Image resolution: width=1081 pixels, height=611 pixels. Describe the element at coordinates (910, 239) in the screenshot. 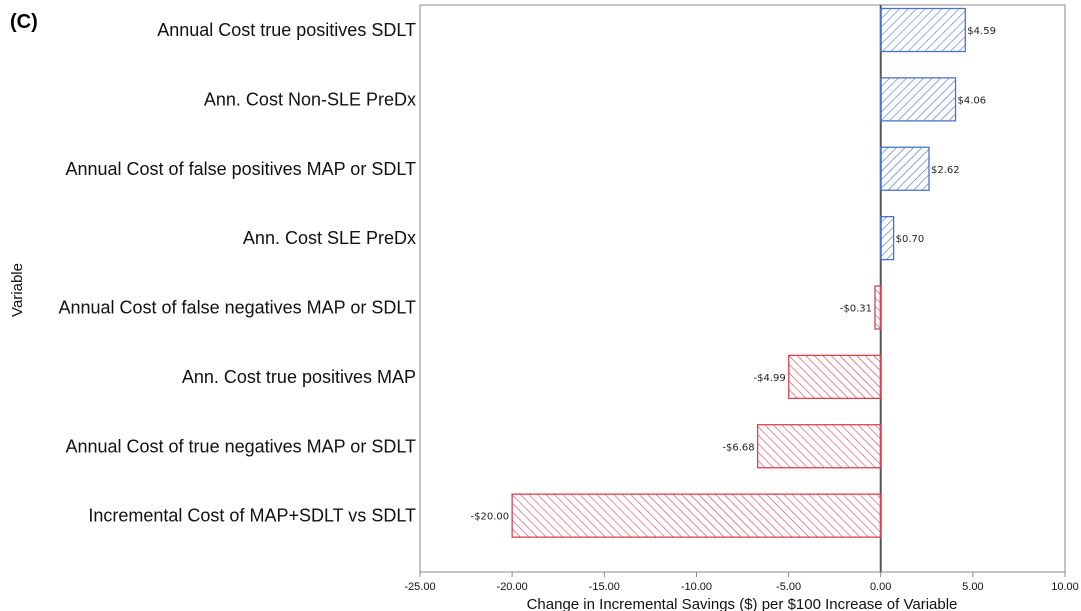

I see `data-label: $0.70` at that location.